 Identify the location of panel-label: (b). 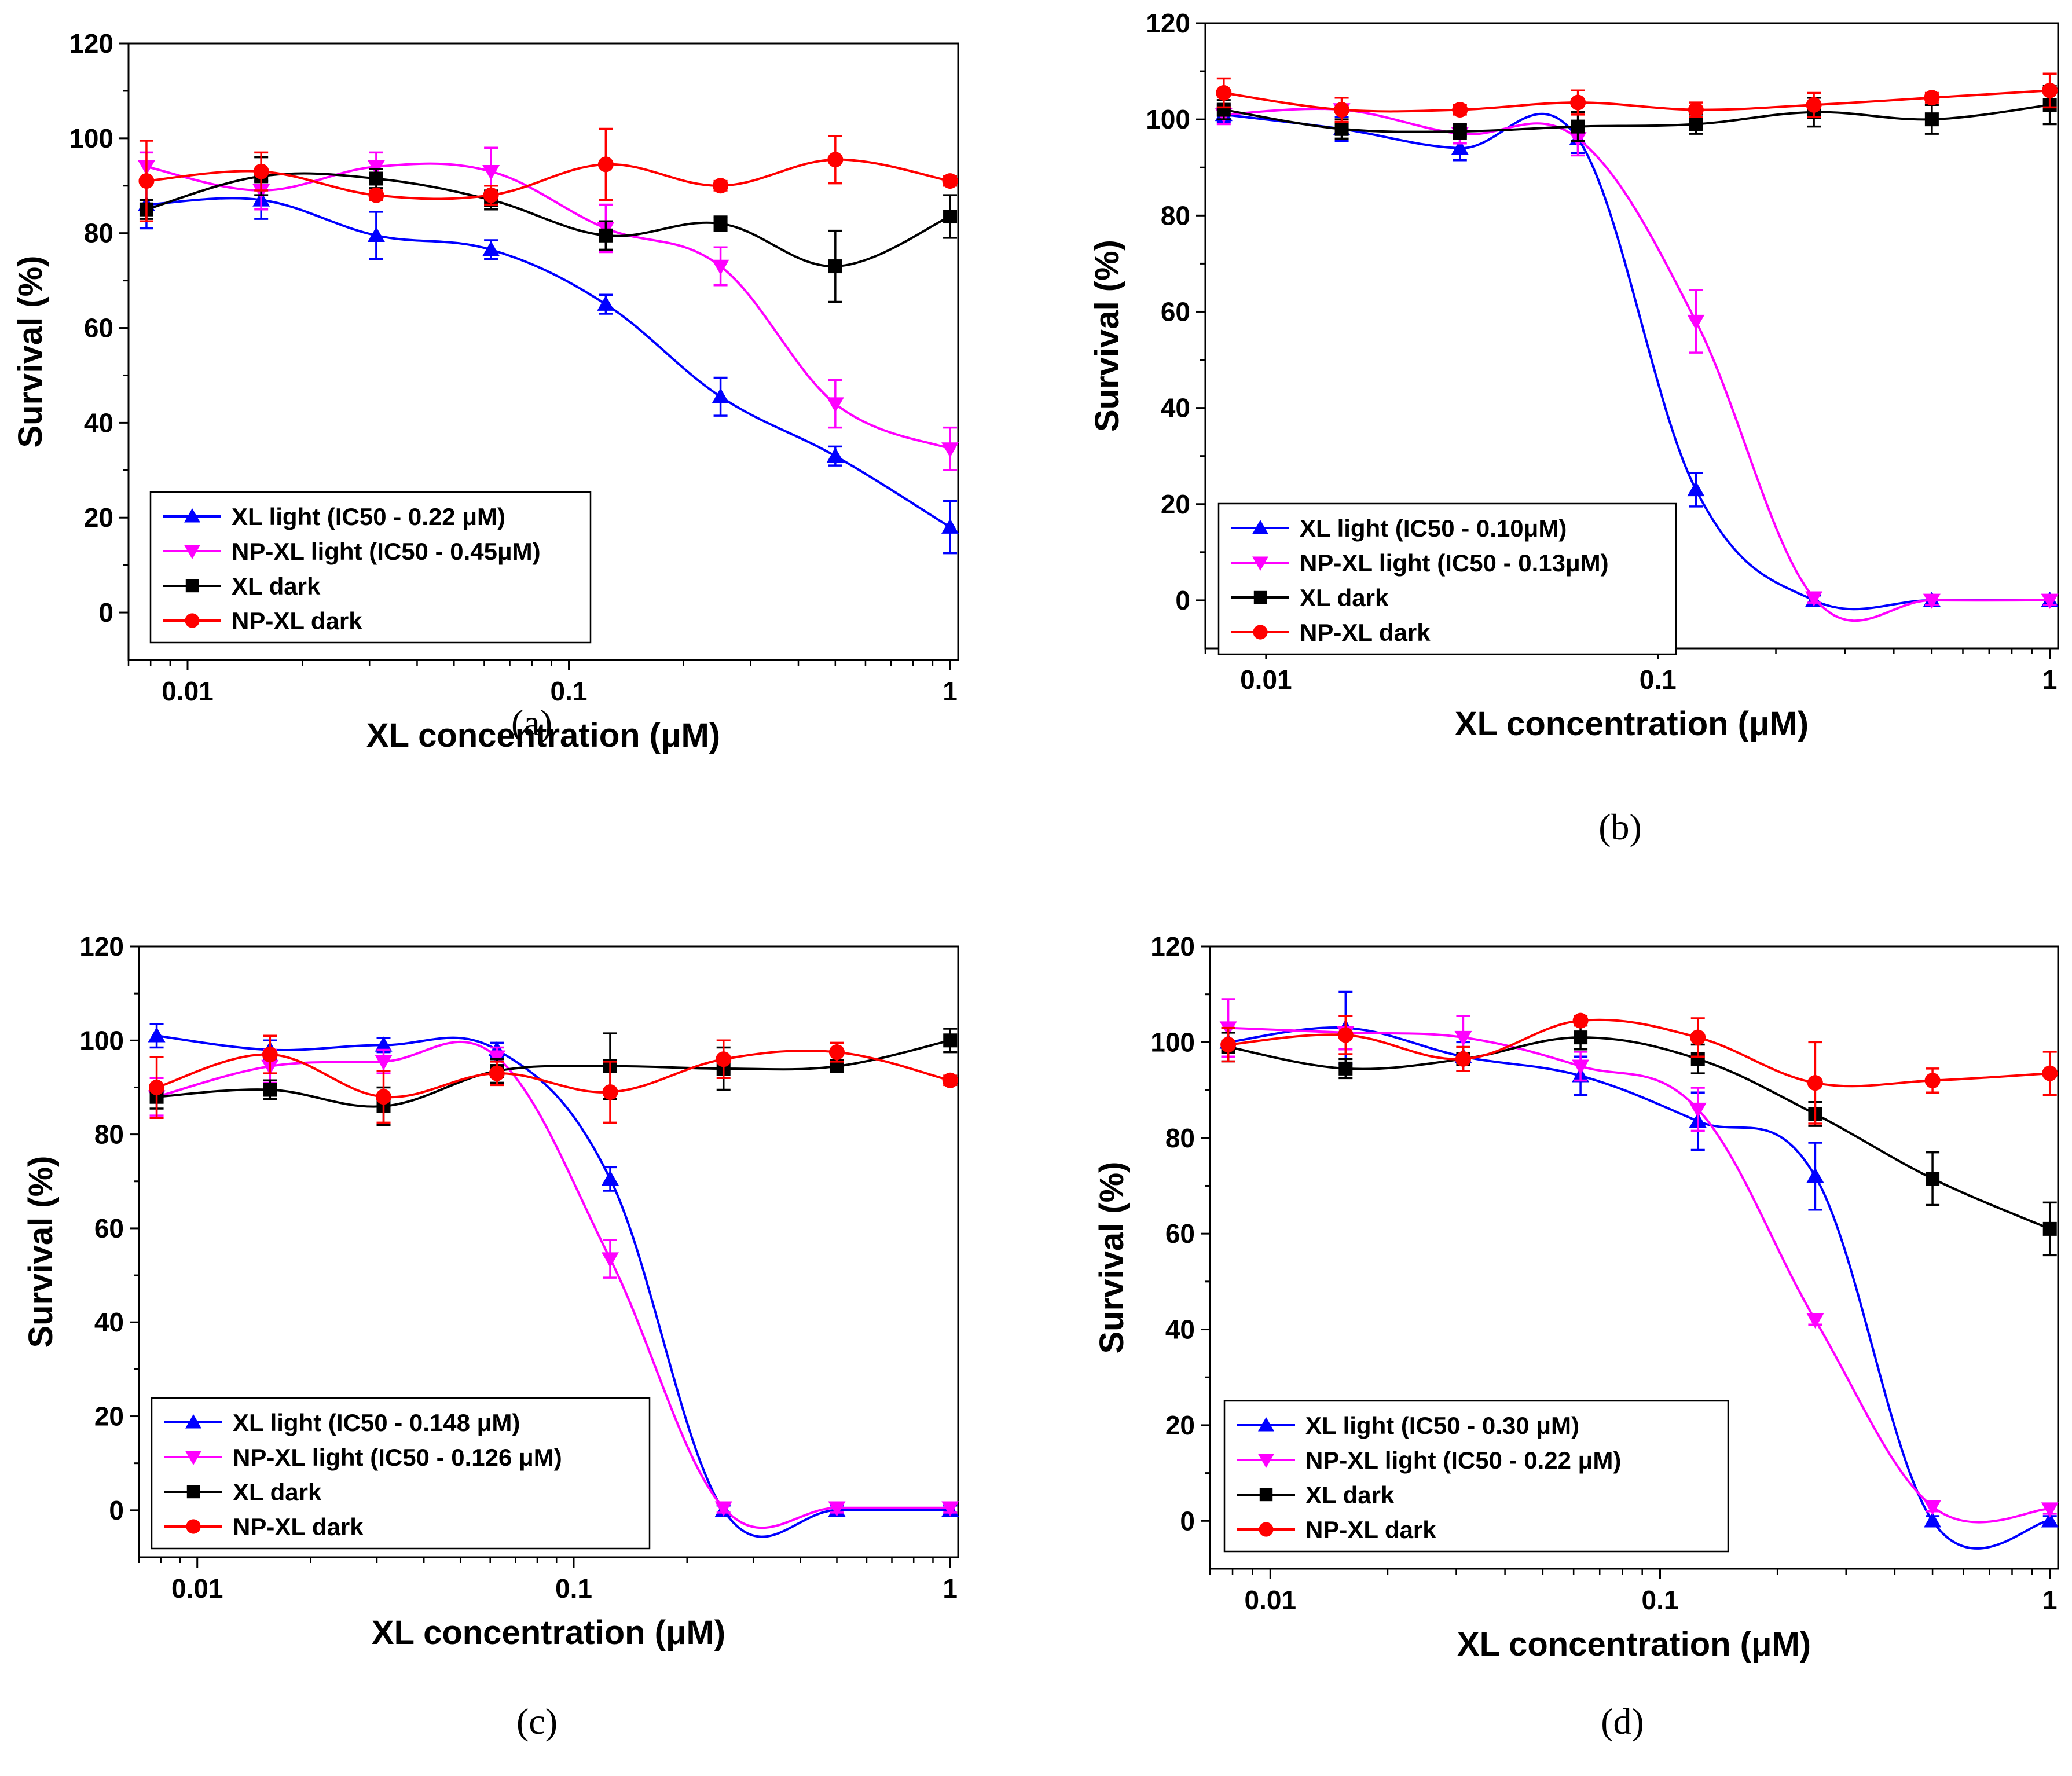
(1620, 826).